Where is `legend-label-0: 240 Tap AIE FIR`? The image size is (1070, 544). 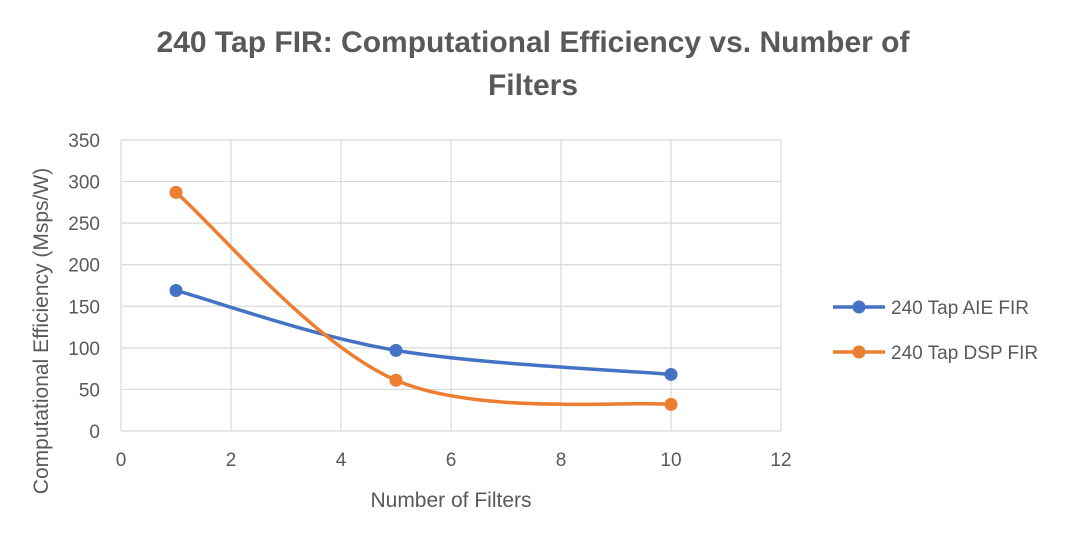 legend-label-0: 240 Tap AIE FIR is located at coordinates (960, 308).